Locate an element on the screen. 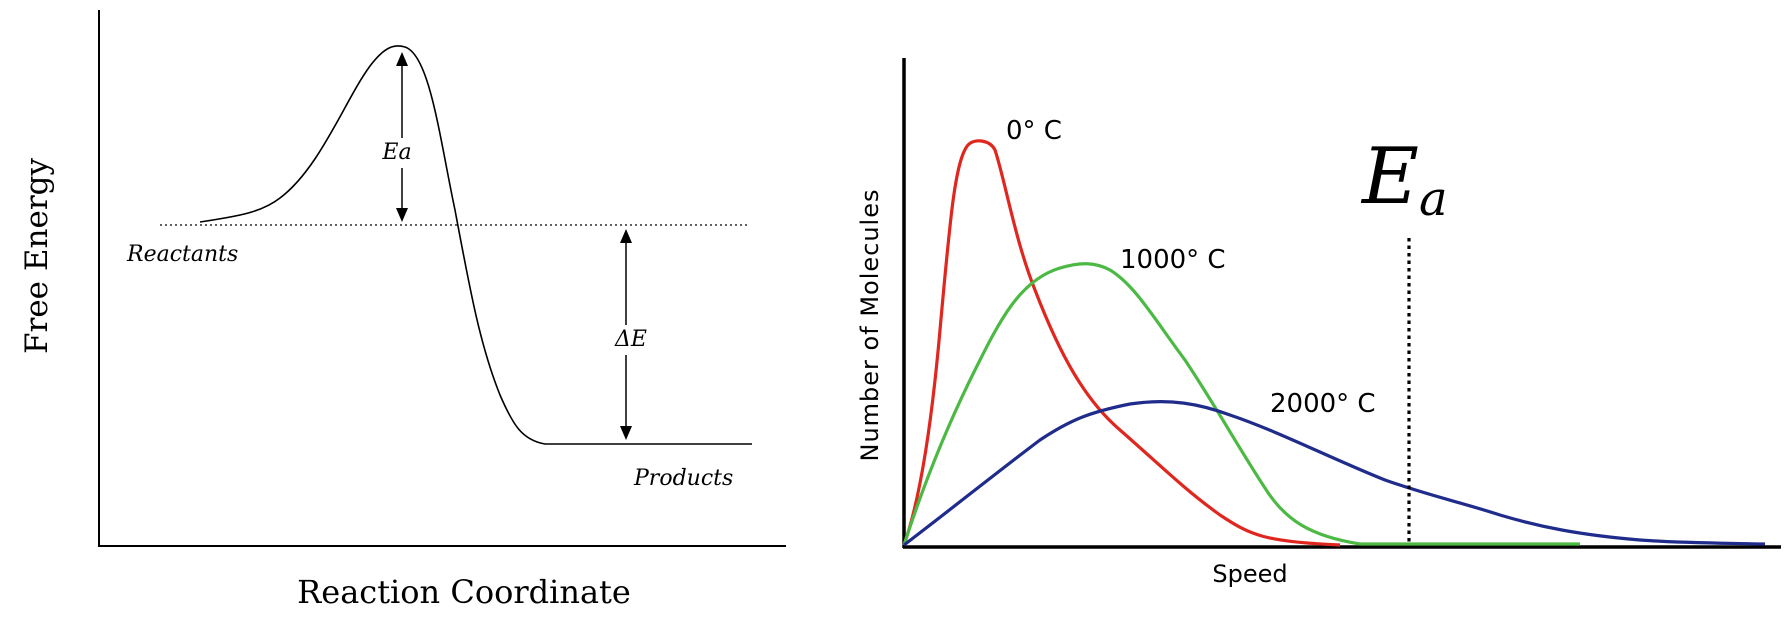  threshold-label: Ea is located at coordinates (1404, 179).